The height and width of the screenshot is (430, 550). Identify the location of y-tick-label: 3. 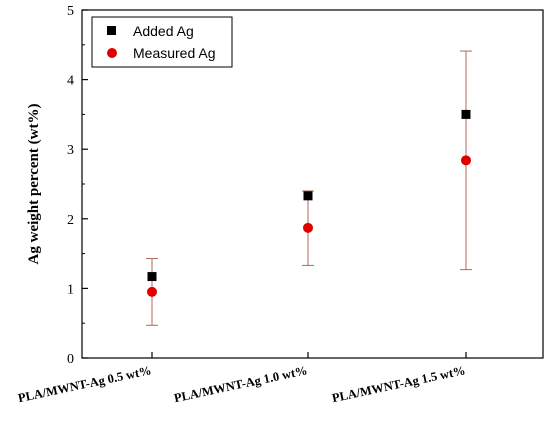
(70, 150).